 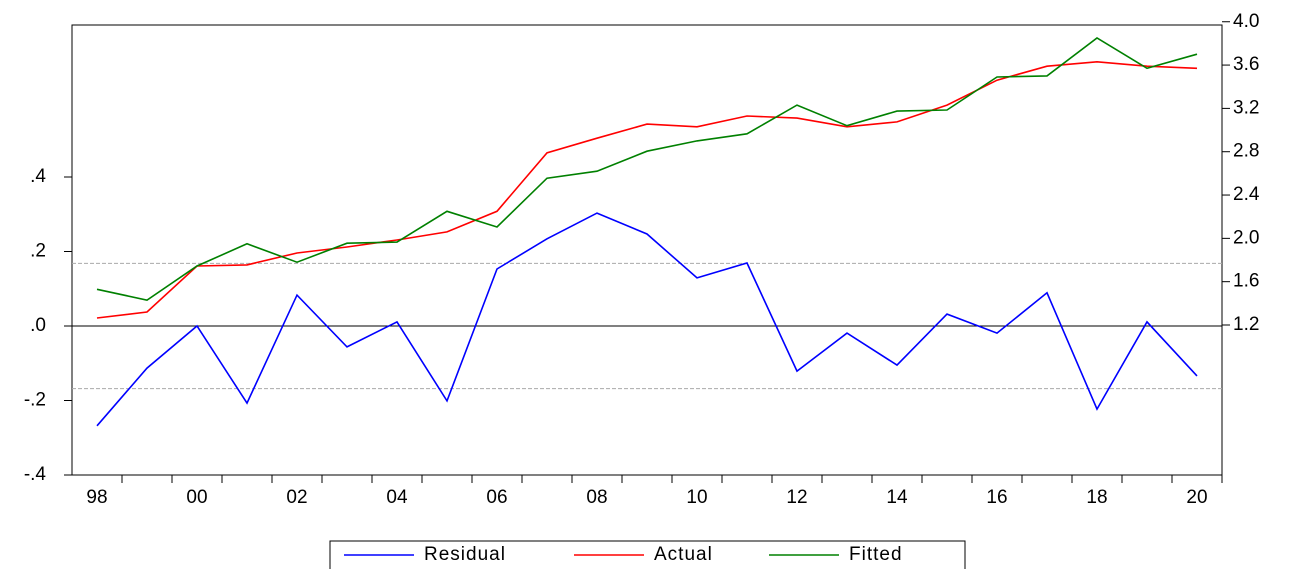 I want to click on y2-tick-label: 1.6, so click(x=1246, y=281).